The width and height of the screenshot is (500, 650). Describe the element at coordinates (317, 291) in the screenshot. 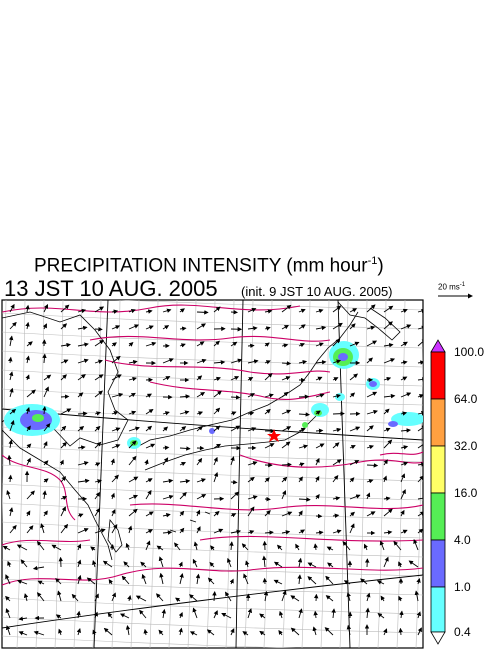

I see `init-time: (init. 9 JST 10 AUG. 2005)` at that location.